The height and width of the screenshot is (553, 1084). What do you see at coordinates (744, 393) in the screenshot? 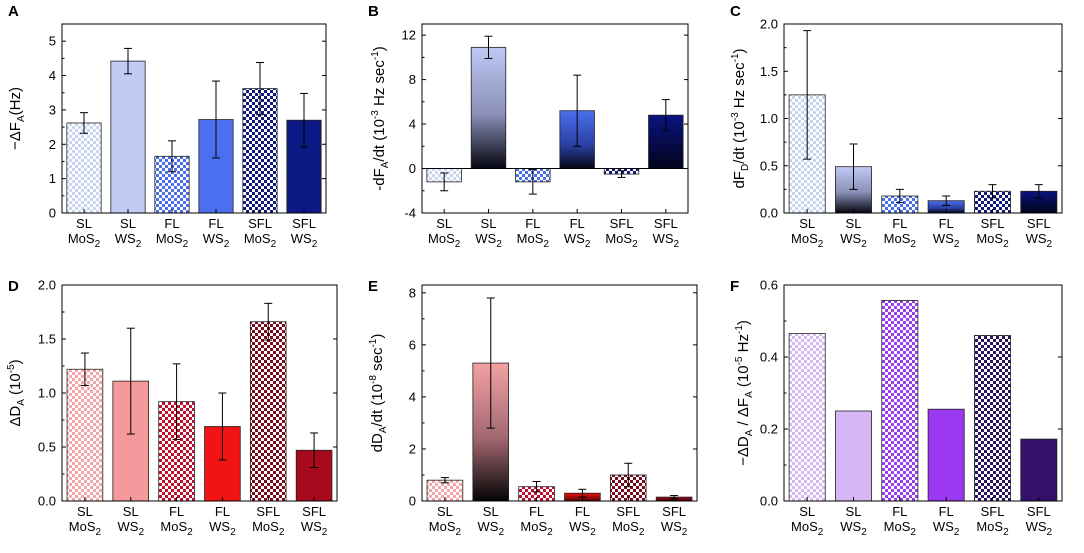
I see `y-axis-label: −ΔDA / ΔFA (10-5 Hz-1)` at bounding box center [744, 393].